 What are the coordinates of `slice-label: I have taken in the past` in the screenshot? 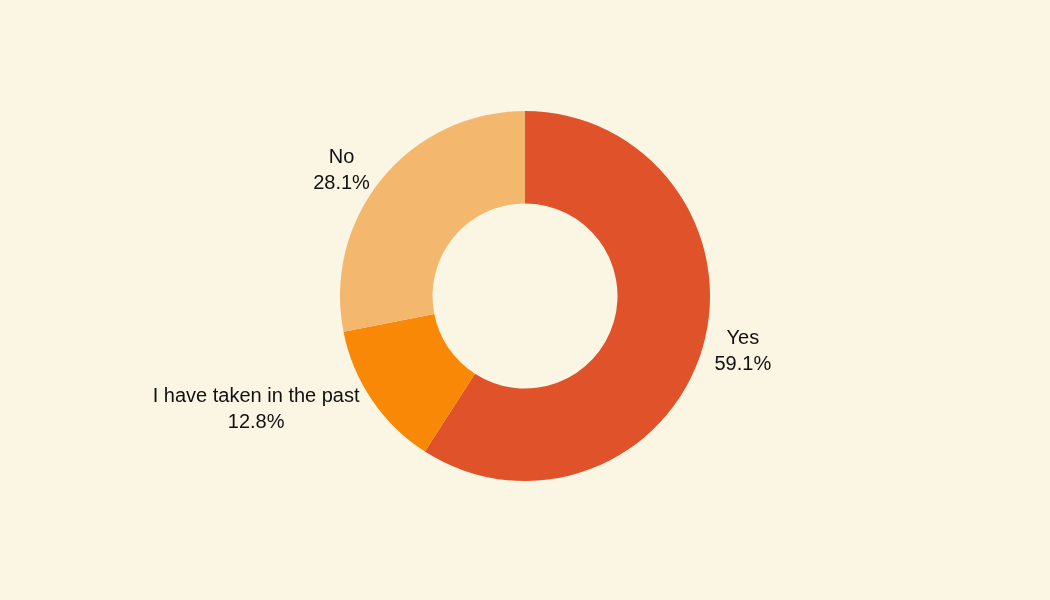 It's located at (256, 394).